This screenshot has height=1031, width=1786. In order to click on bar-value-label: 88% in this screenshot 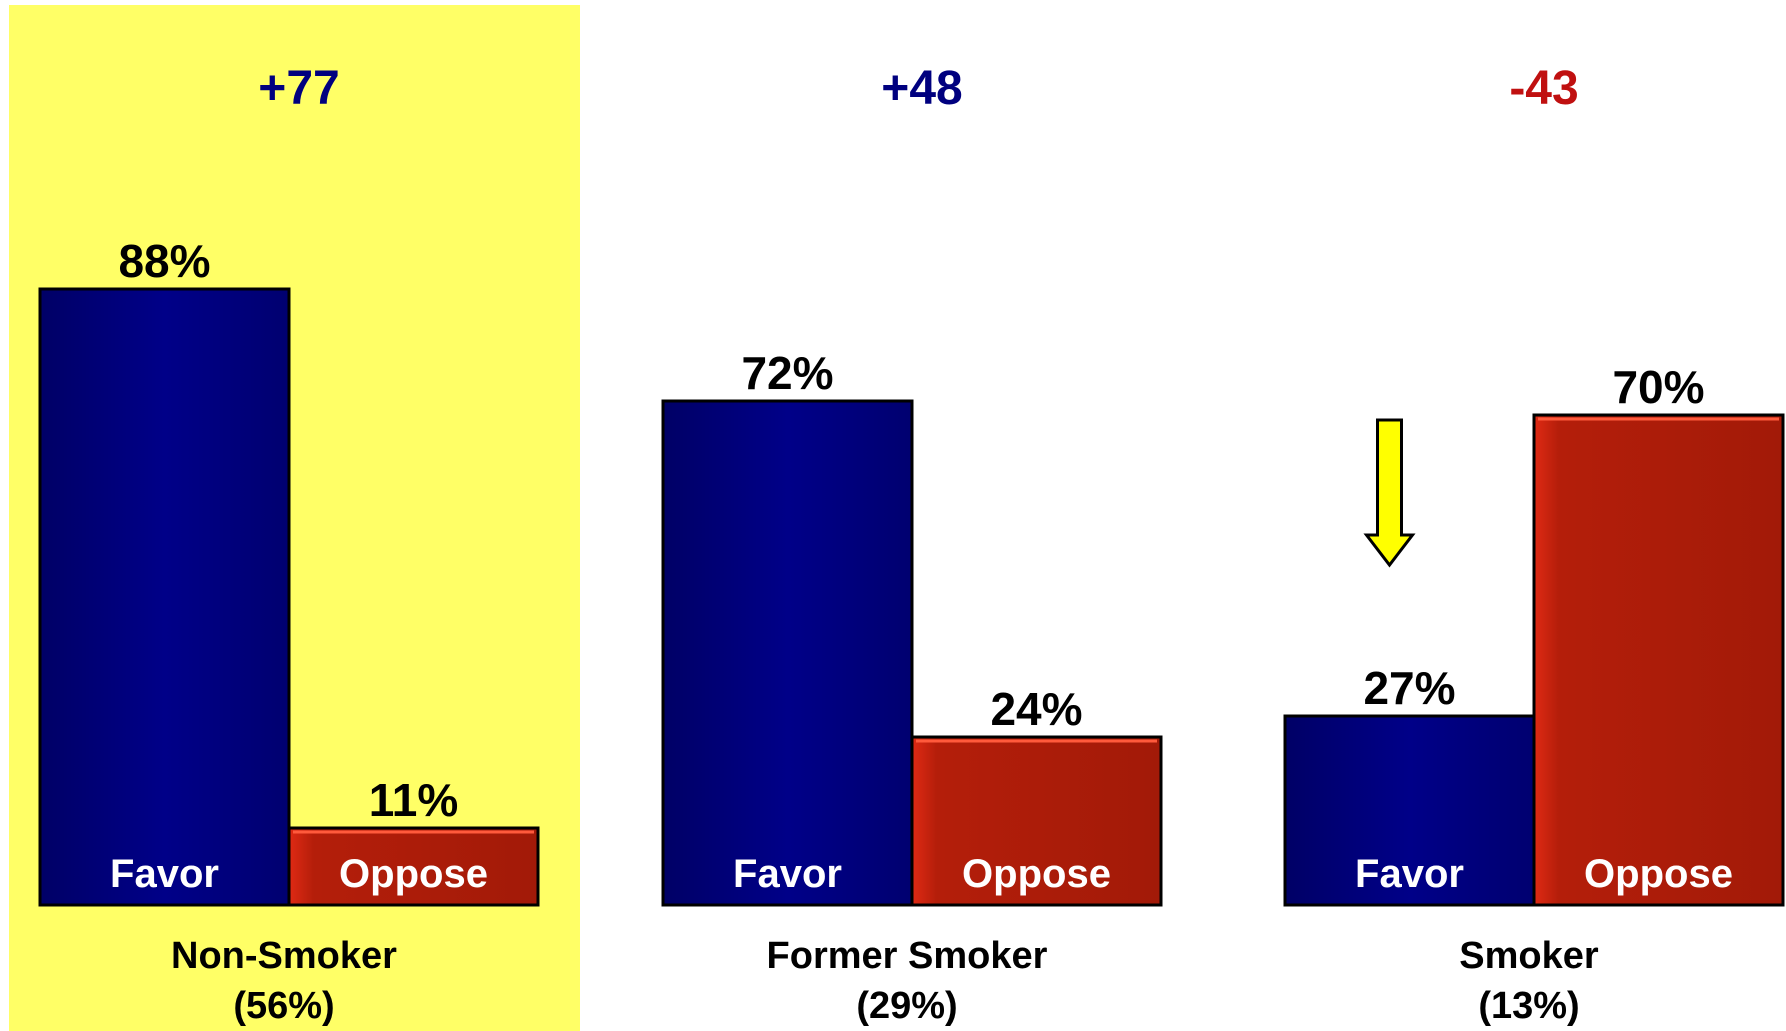, I will do `click(164, 261)`.